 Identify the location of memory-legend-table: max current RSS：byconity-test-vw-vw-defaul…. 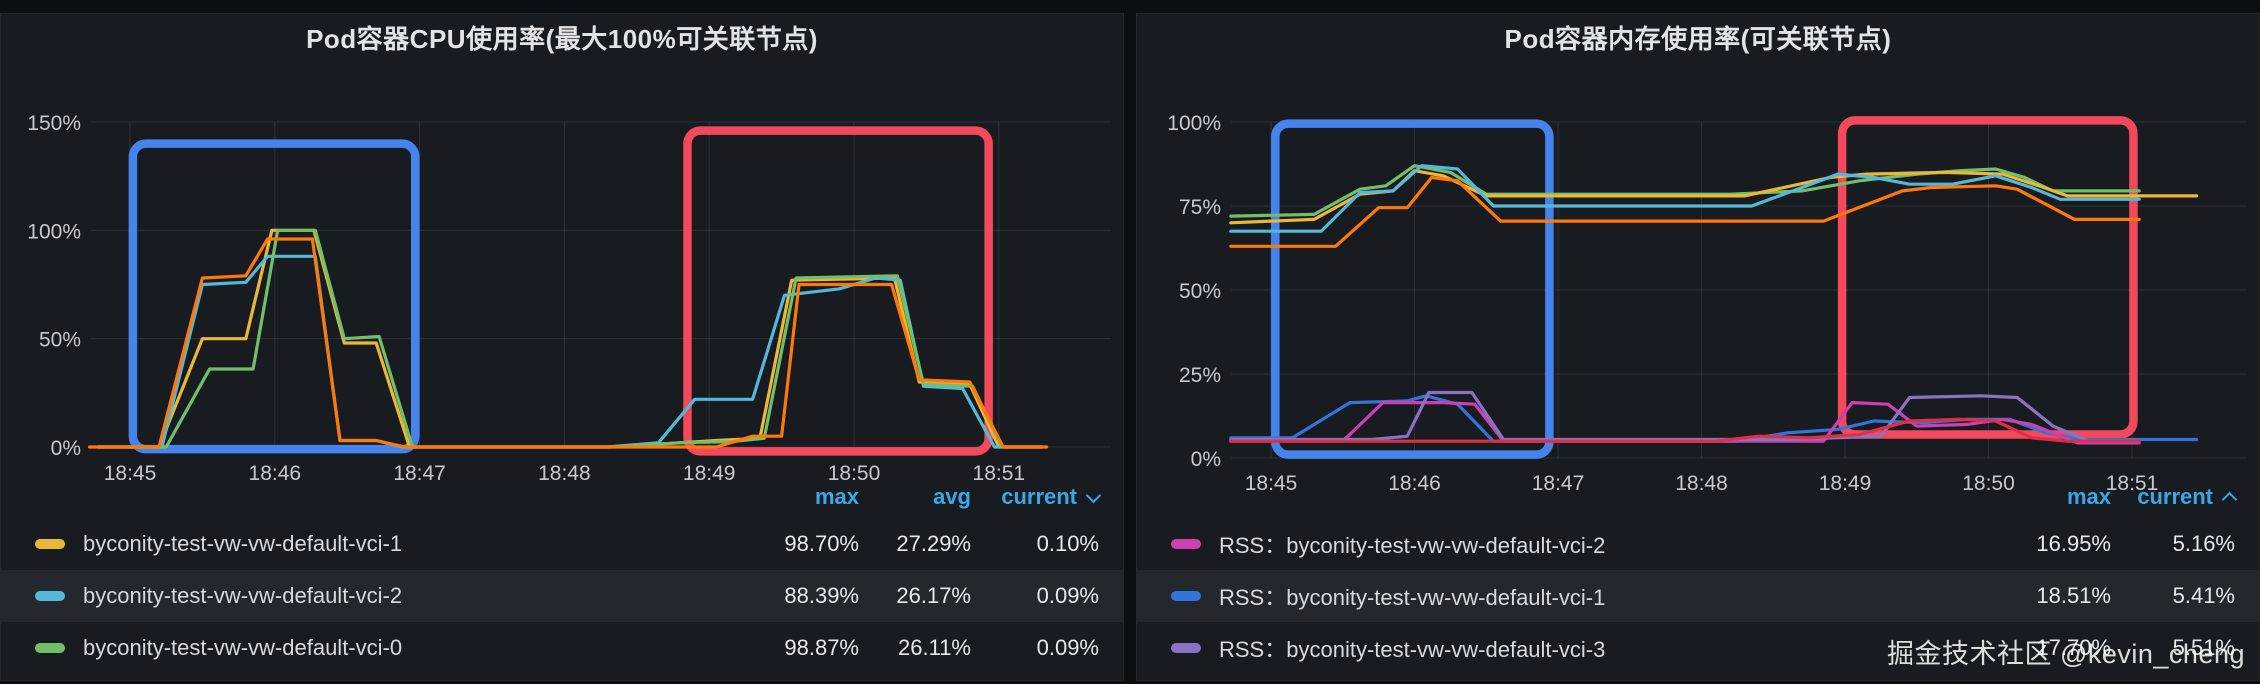
(1698, 575).